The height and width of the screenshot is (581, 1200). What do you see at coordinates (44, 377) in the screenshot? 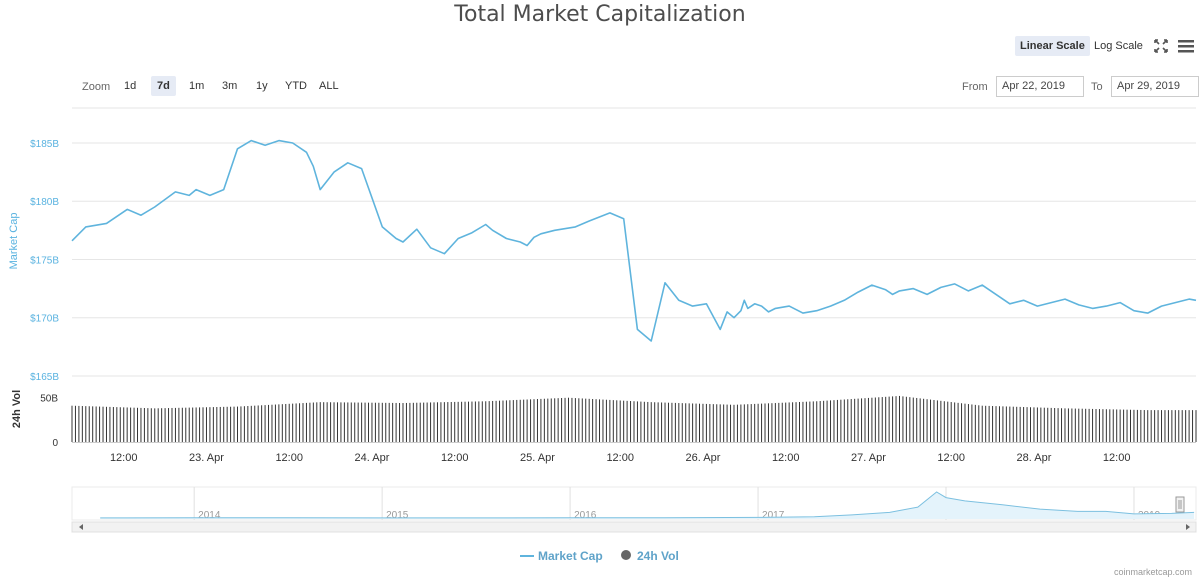
I see `y-tick-label: $165B` at bounding box center [44, 377].